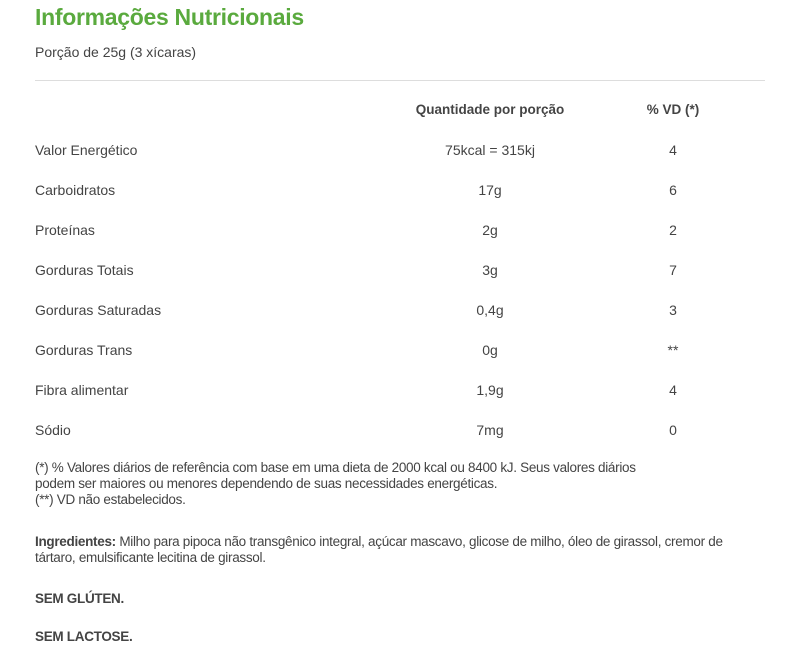 The width and height of the screenshot is (800, 655). I want to click on table-row: Valor Energético 75kcal = 315kj 4, so click(400, 152).